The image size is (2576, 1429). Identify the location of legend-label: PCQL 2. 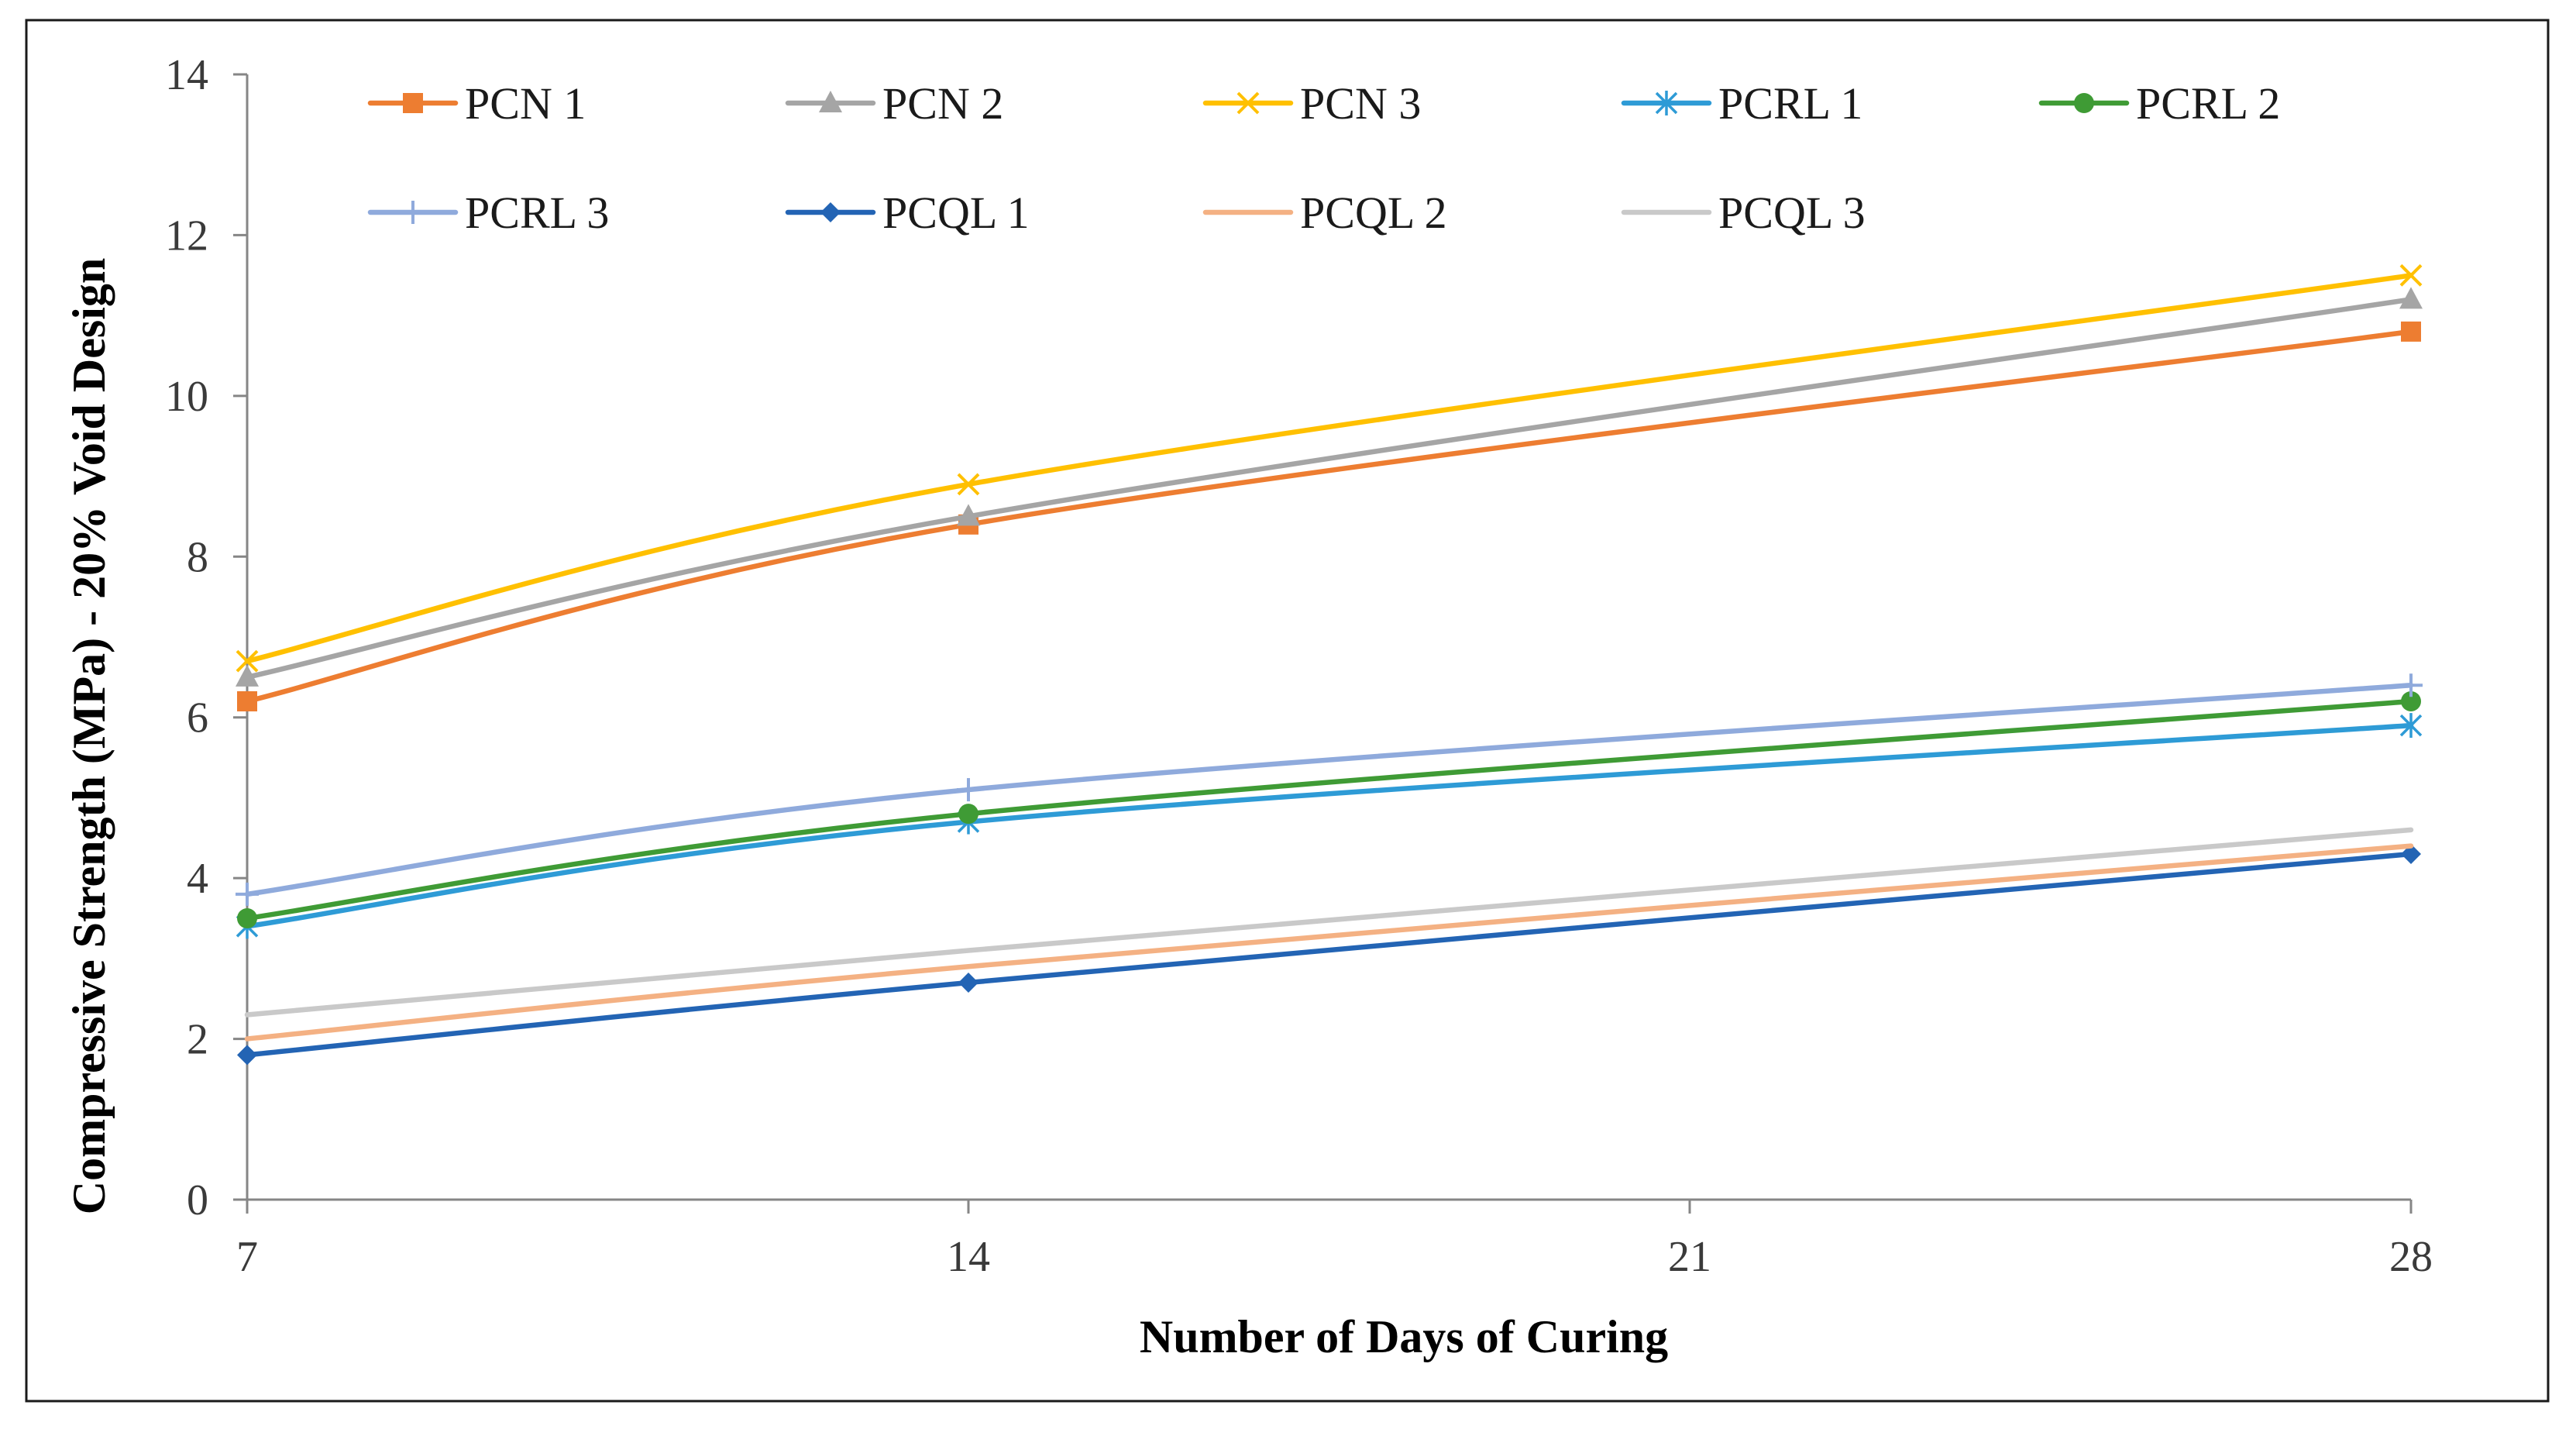
(1373, 213).